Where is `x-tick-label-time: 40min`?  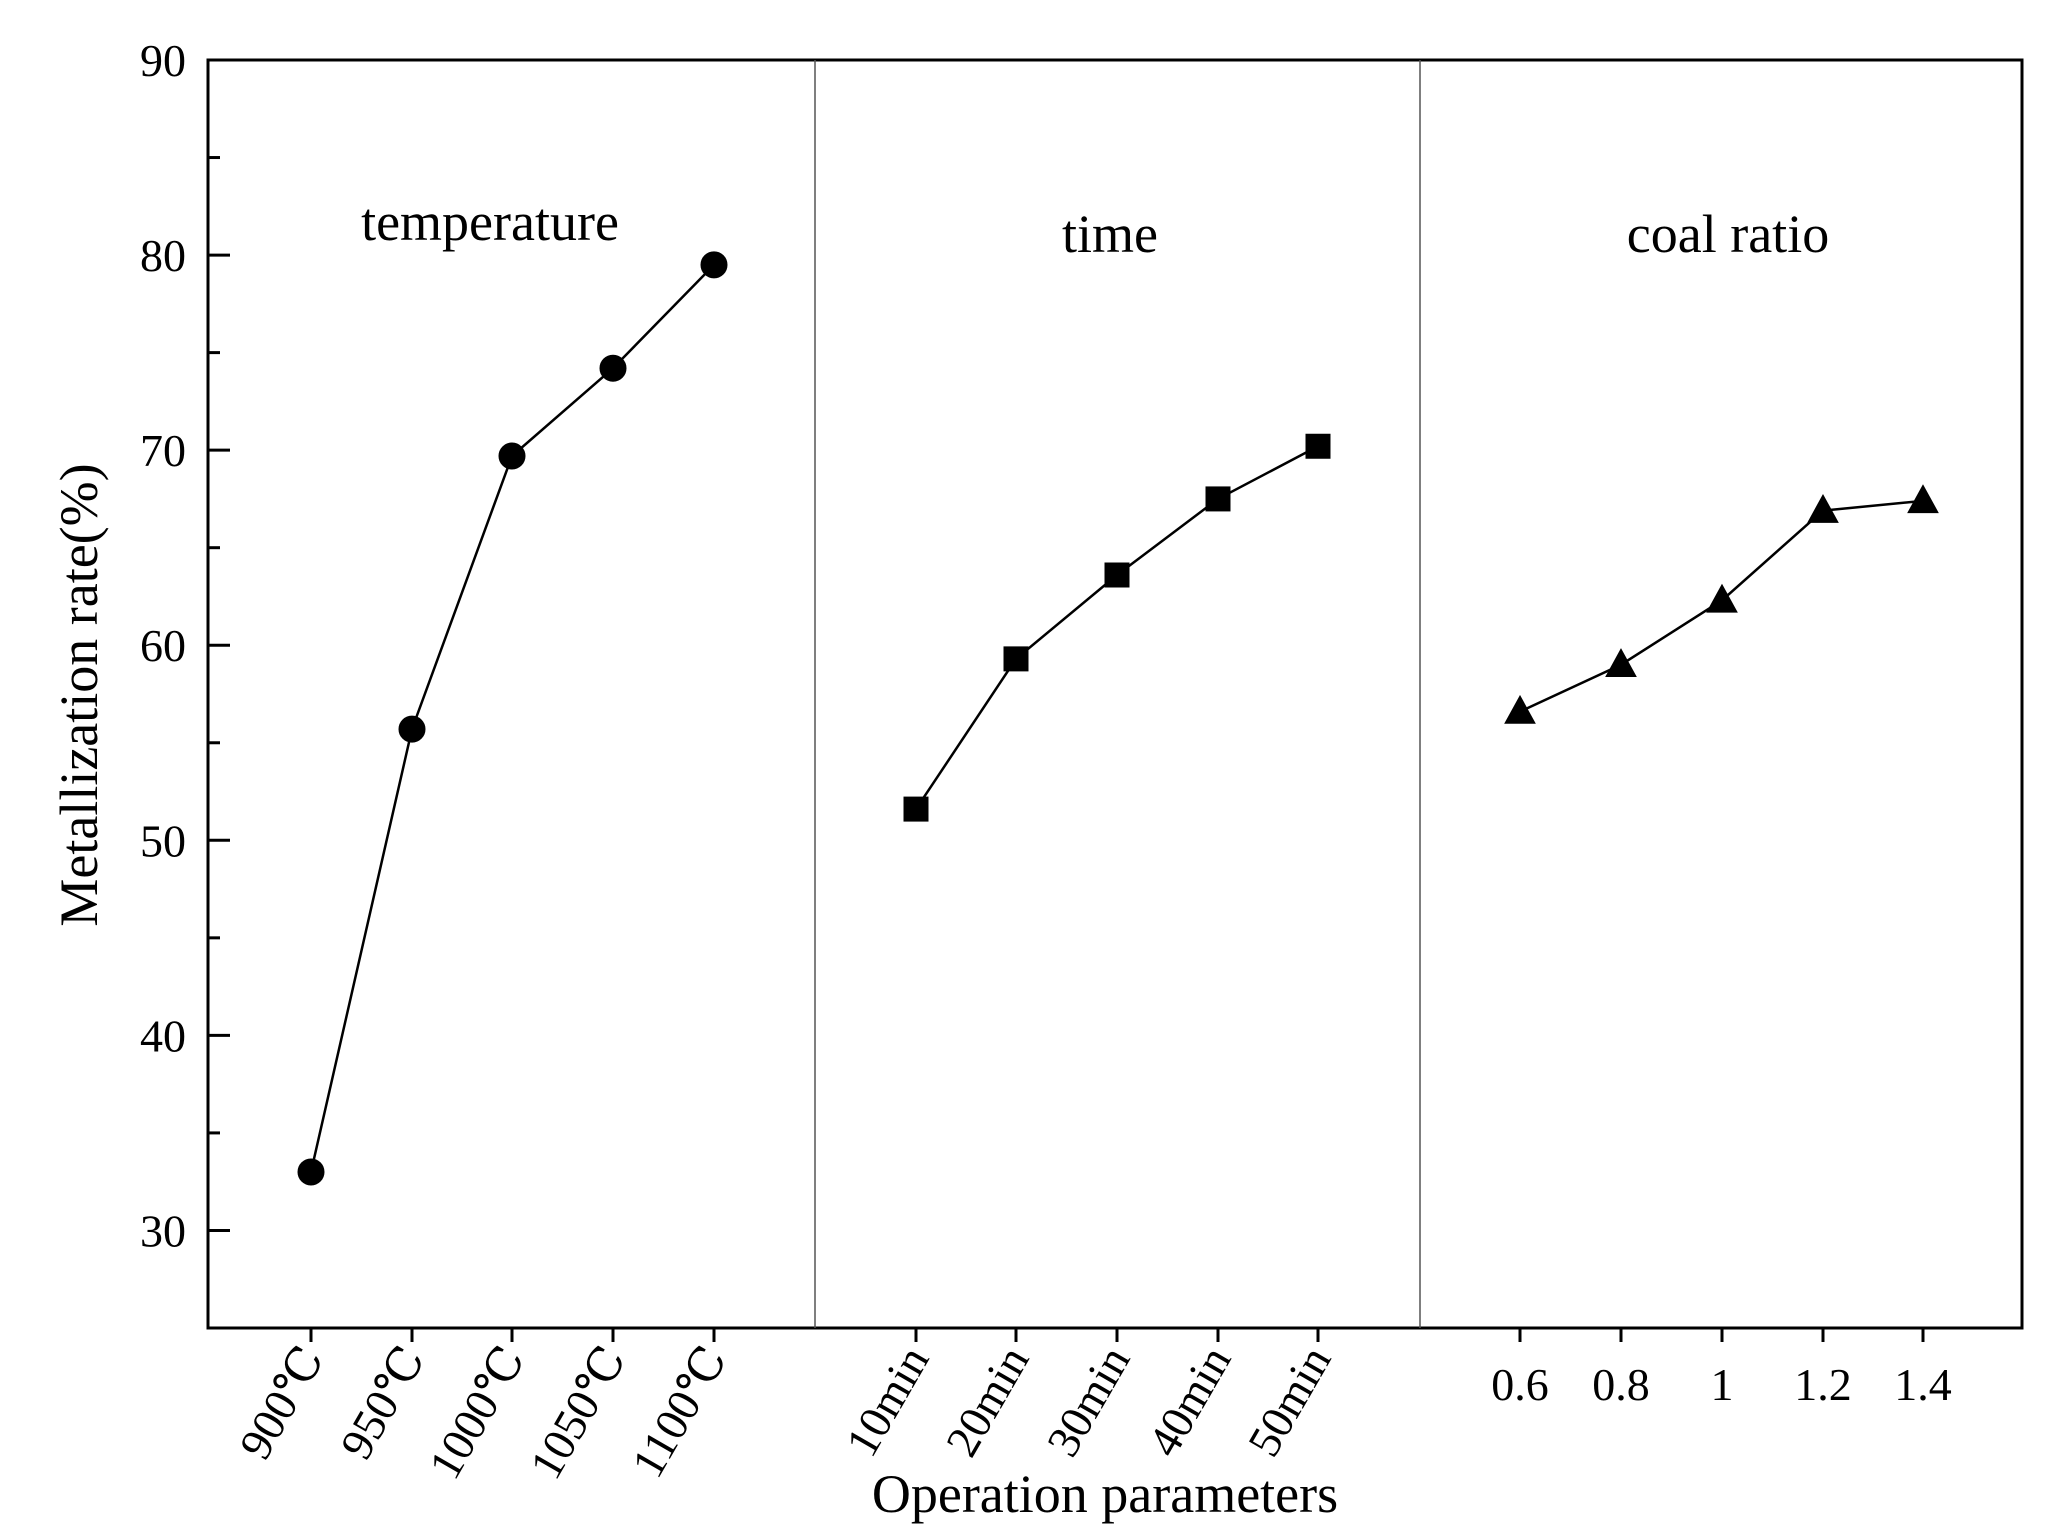
x-tick-label-time: 40min is located at coordinates (1189, 1401).